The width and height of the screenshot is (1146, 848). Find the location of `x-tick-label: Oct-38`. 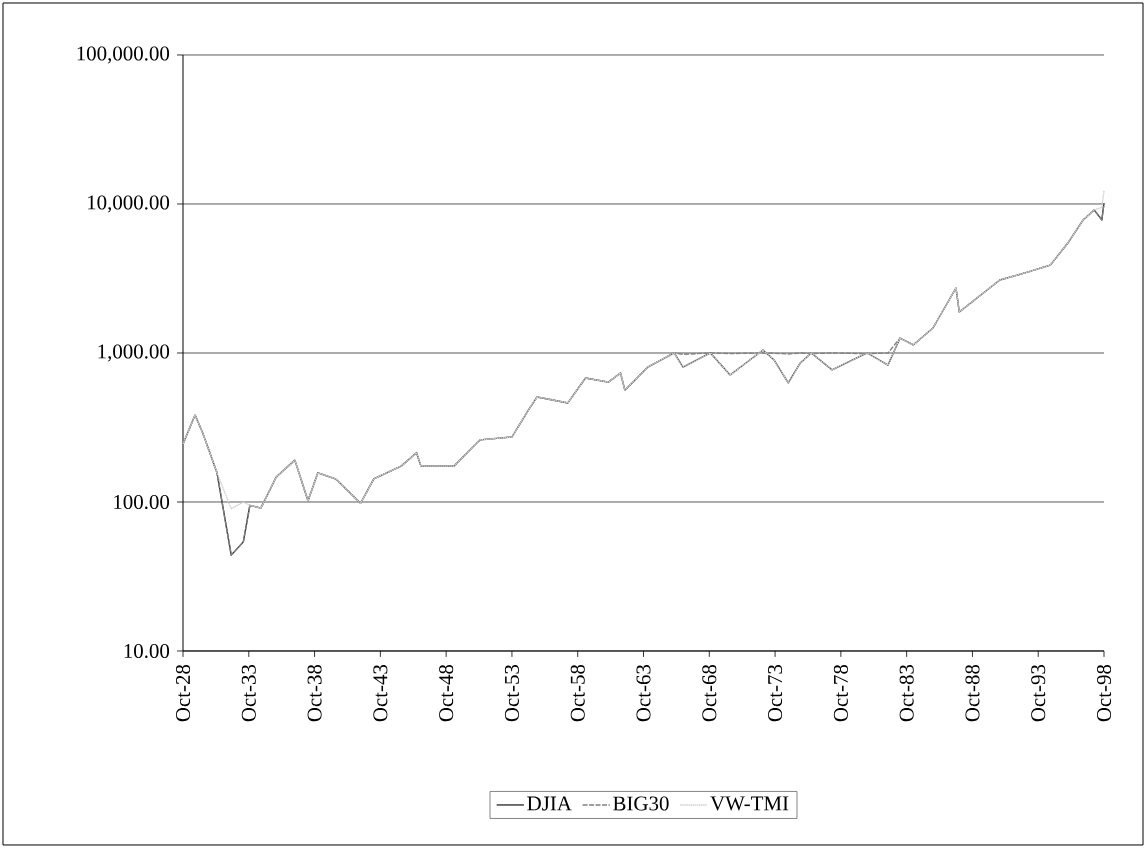

x-tick-label: Oct-38 is located at coordinates (314, 693).